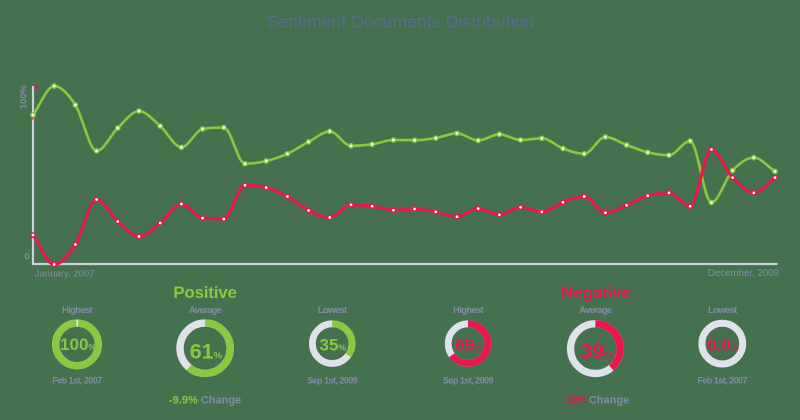 The height and width of the screenshot is (420, 800). I want to click on svg-text: Positive, so click(205, 292).